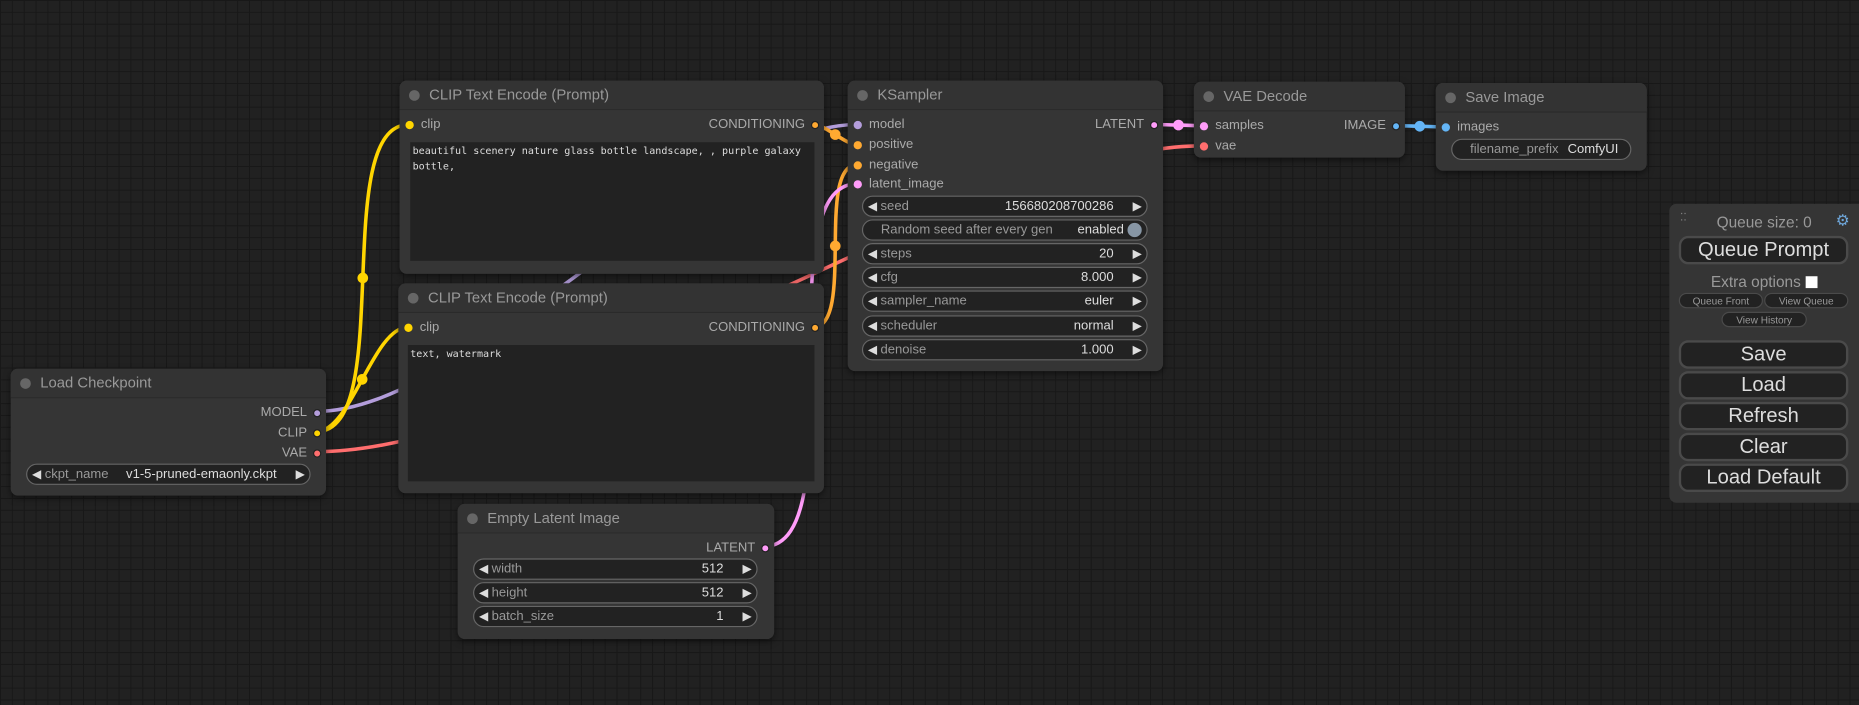  Describe the element at coordinates (1842, 220) in the screenshot. I see `gear-icon: ⚙` at that location.